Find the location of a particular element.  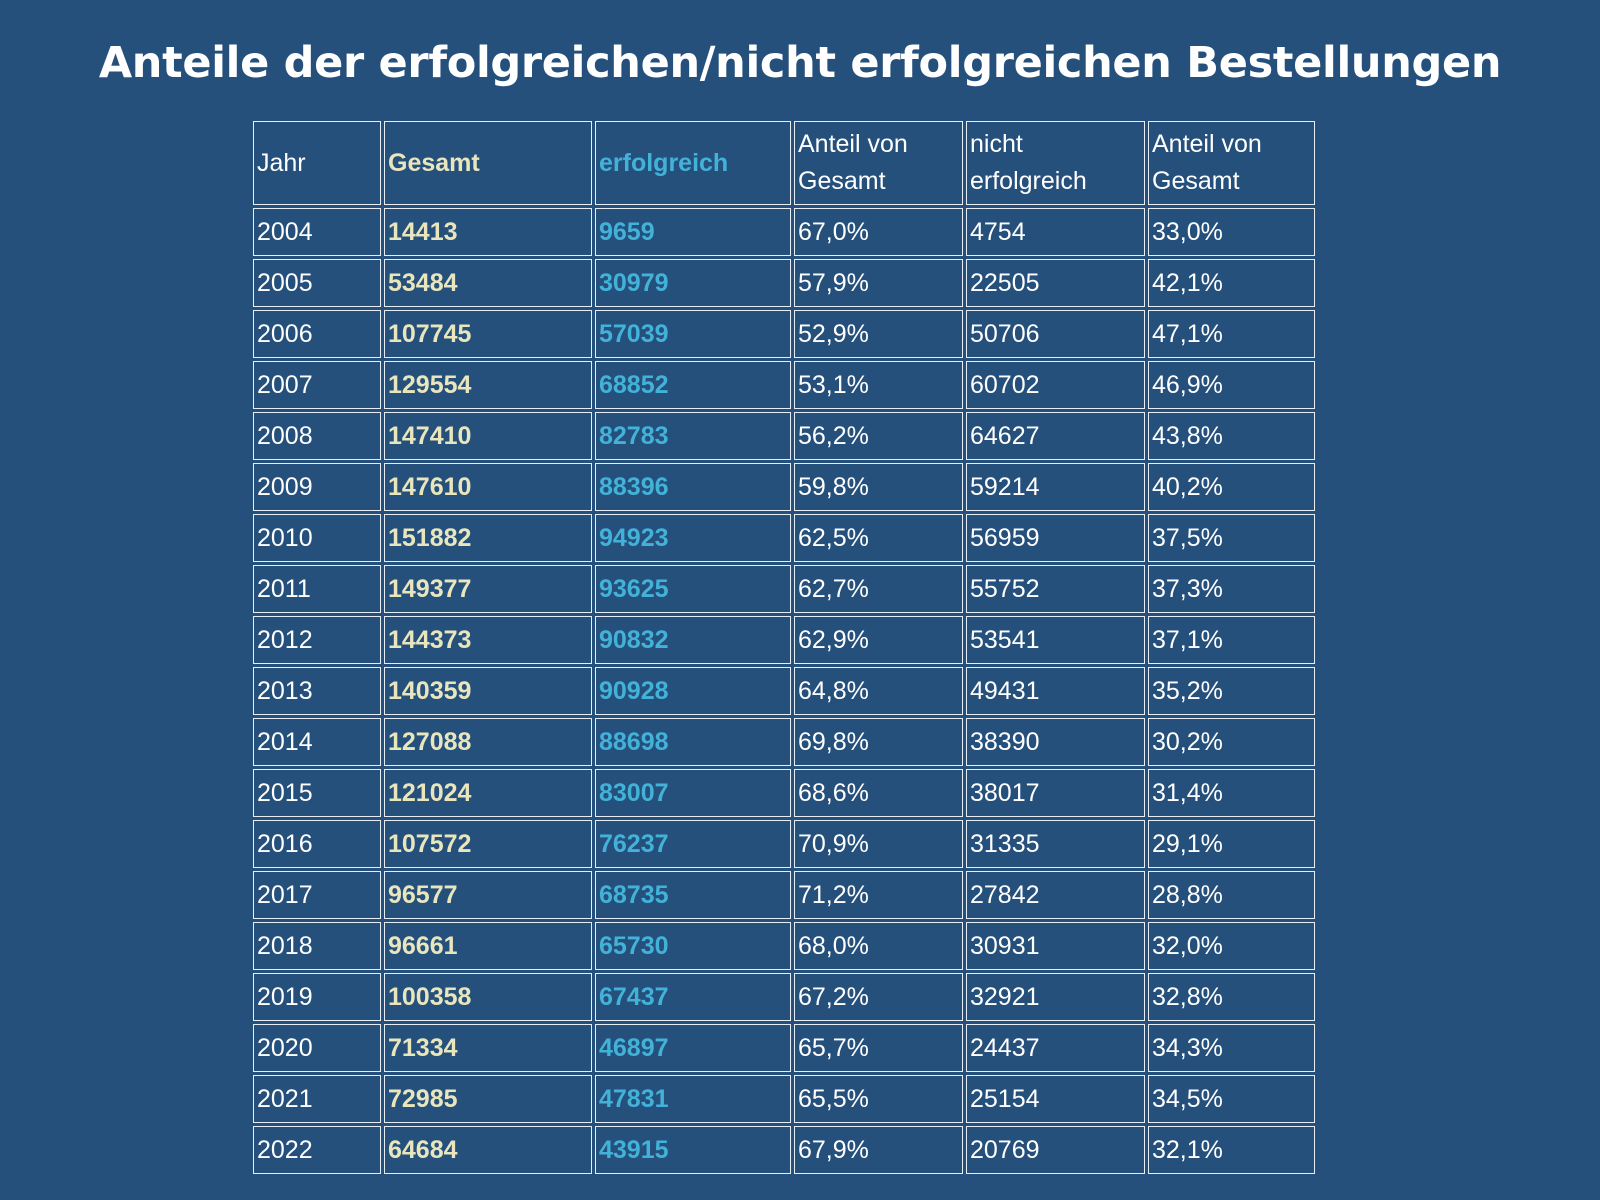

cell-jahr: 2019 is located at coordinates (317, 997).